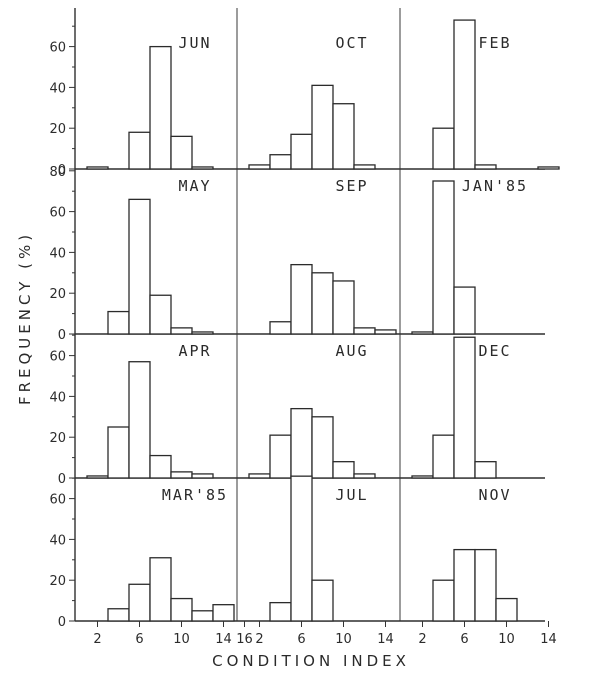 The image size is (589, 679). I want to click on panel-label: JUL, so click(351, 495).